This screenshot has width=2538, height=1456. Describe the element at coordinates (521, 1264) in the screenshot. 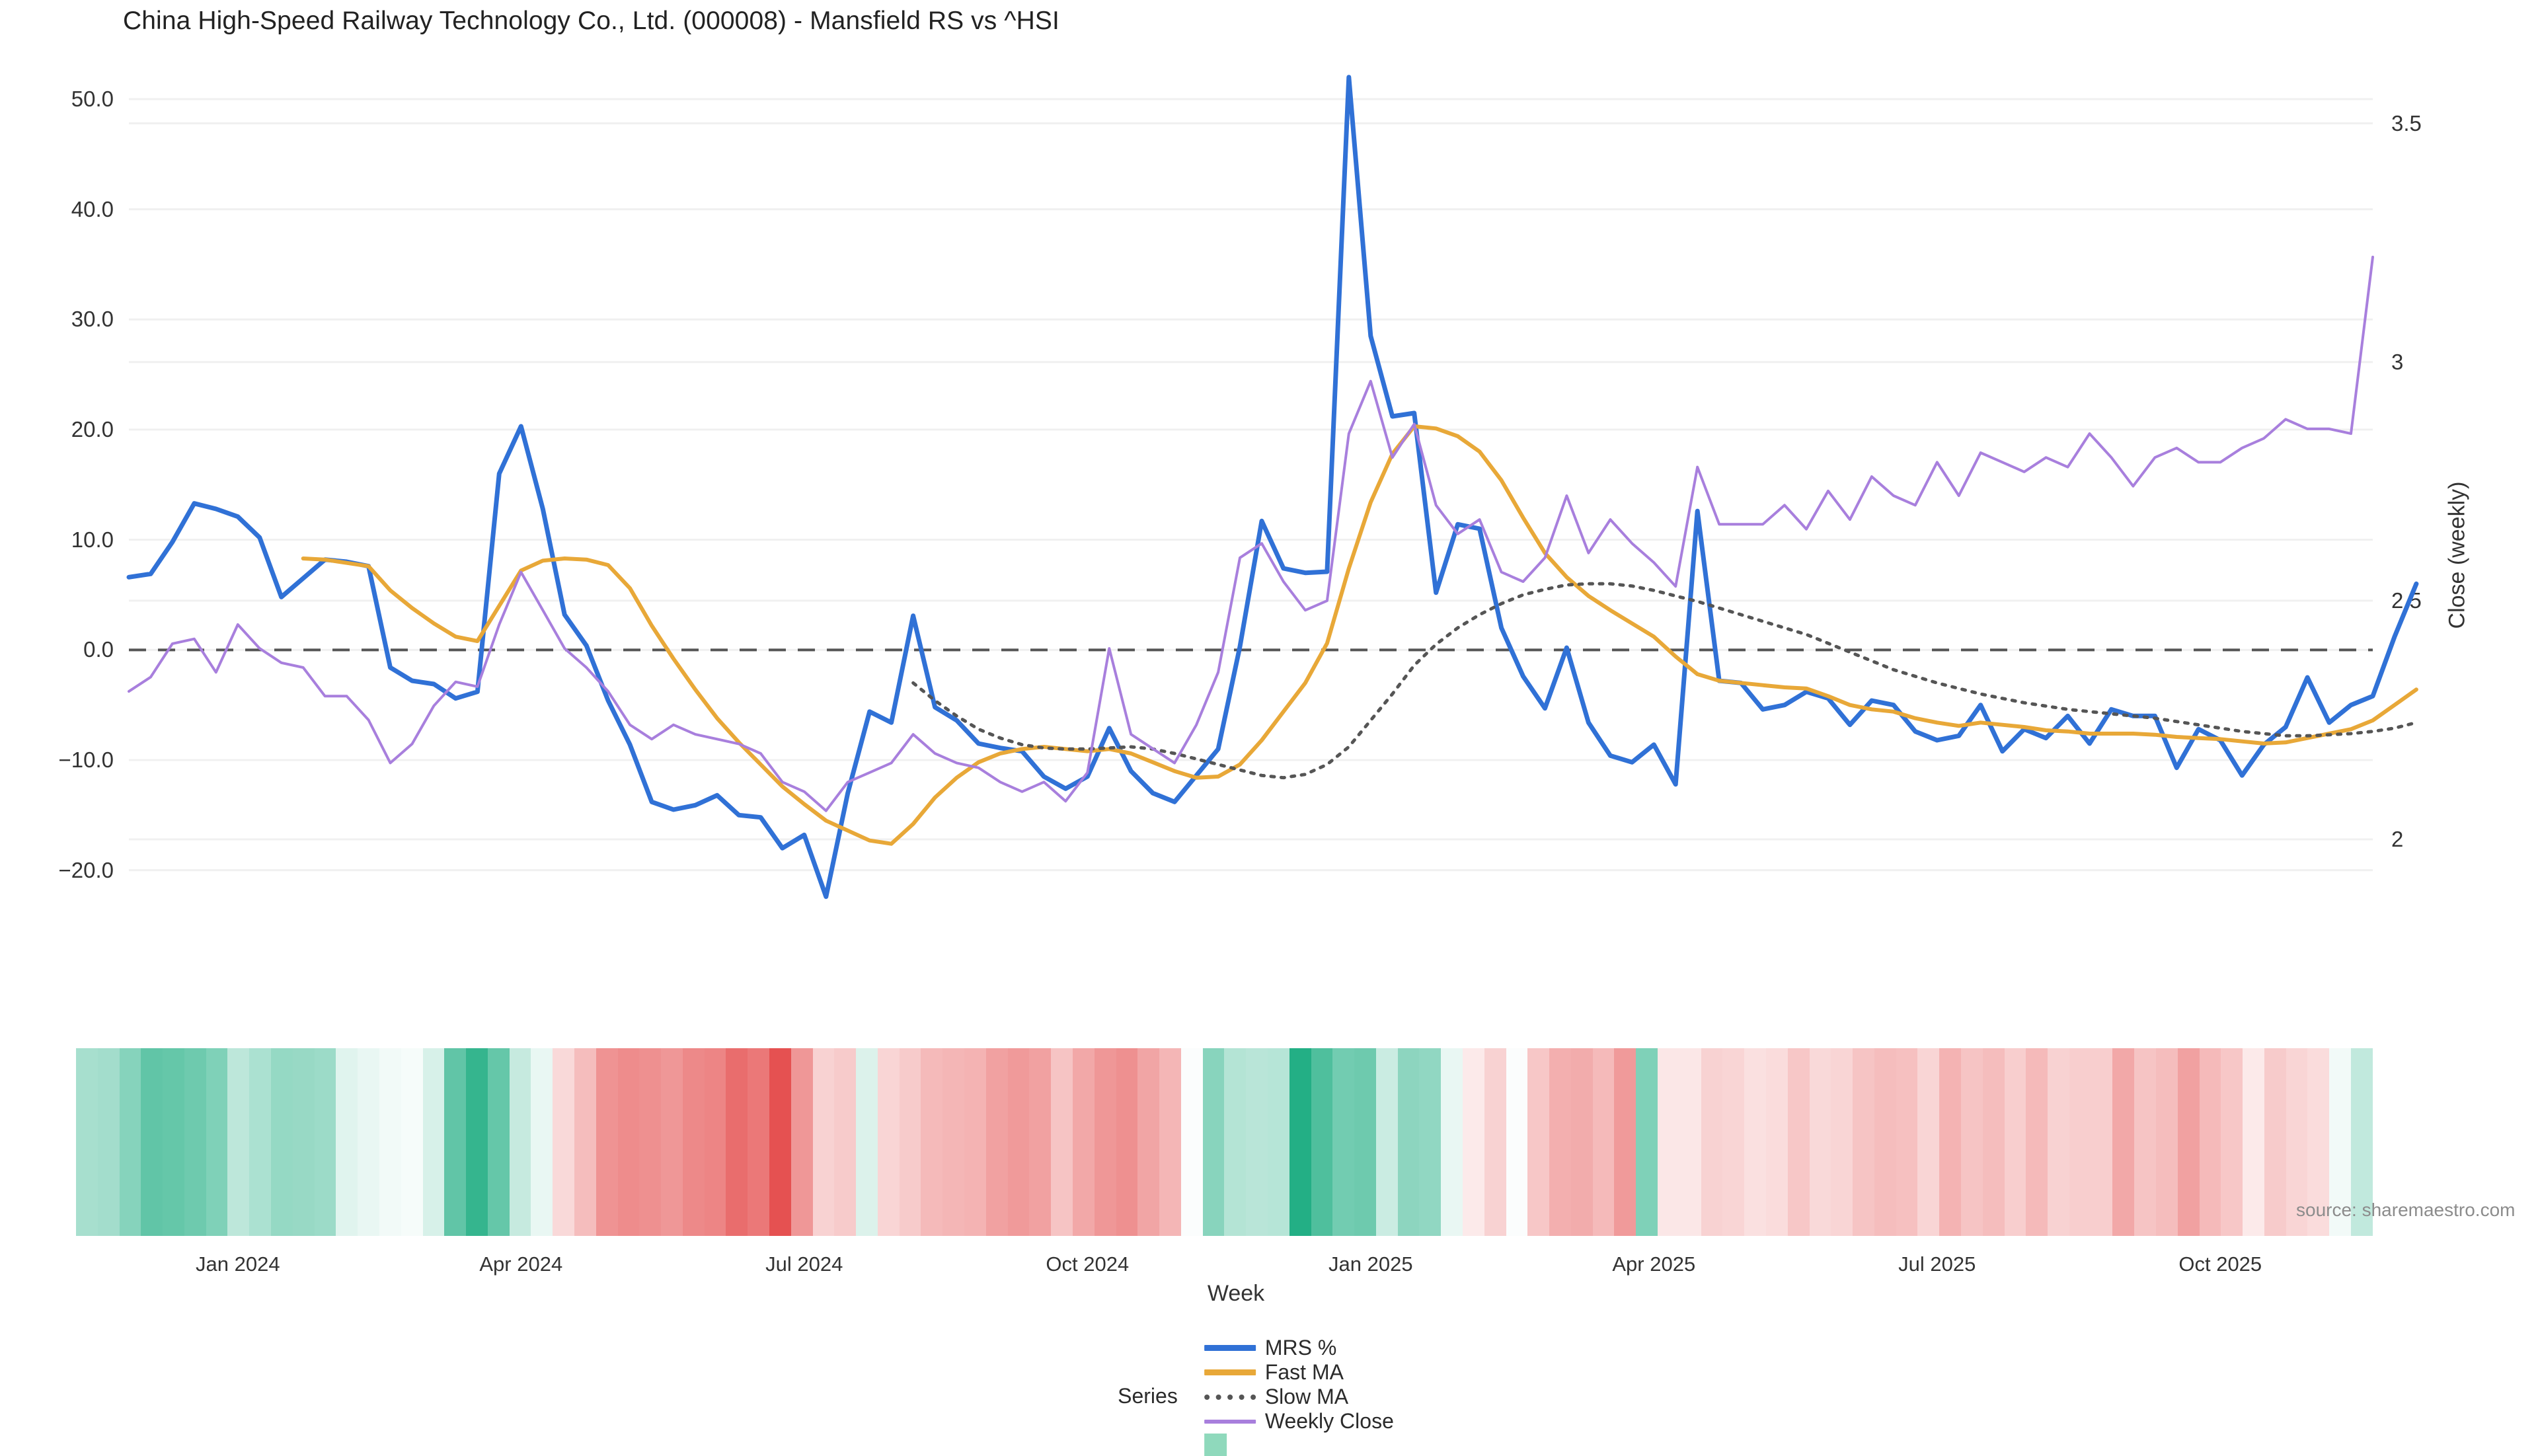

I see `x-tick-label: Apr 2024` at that location.